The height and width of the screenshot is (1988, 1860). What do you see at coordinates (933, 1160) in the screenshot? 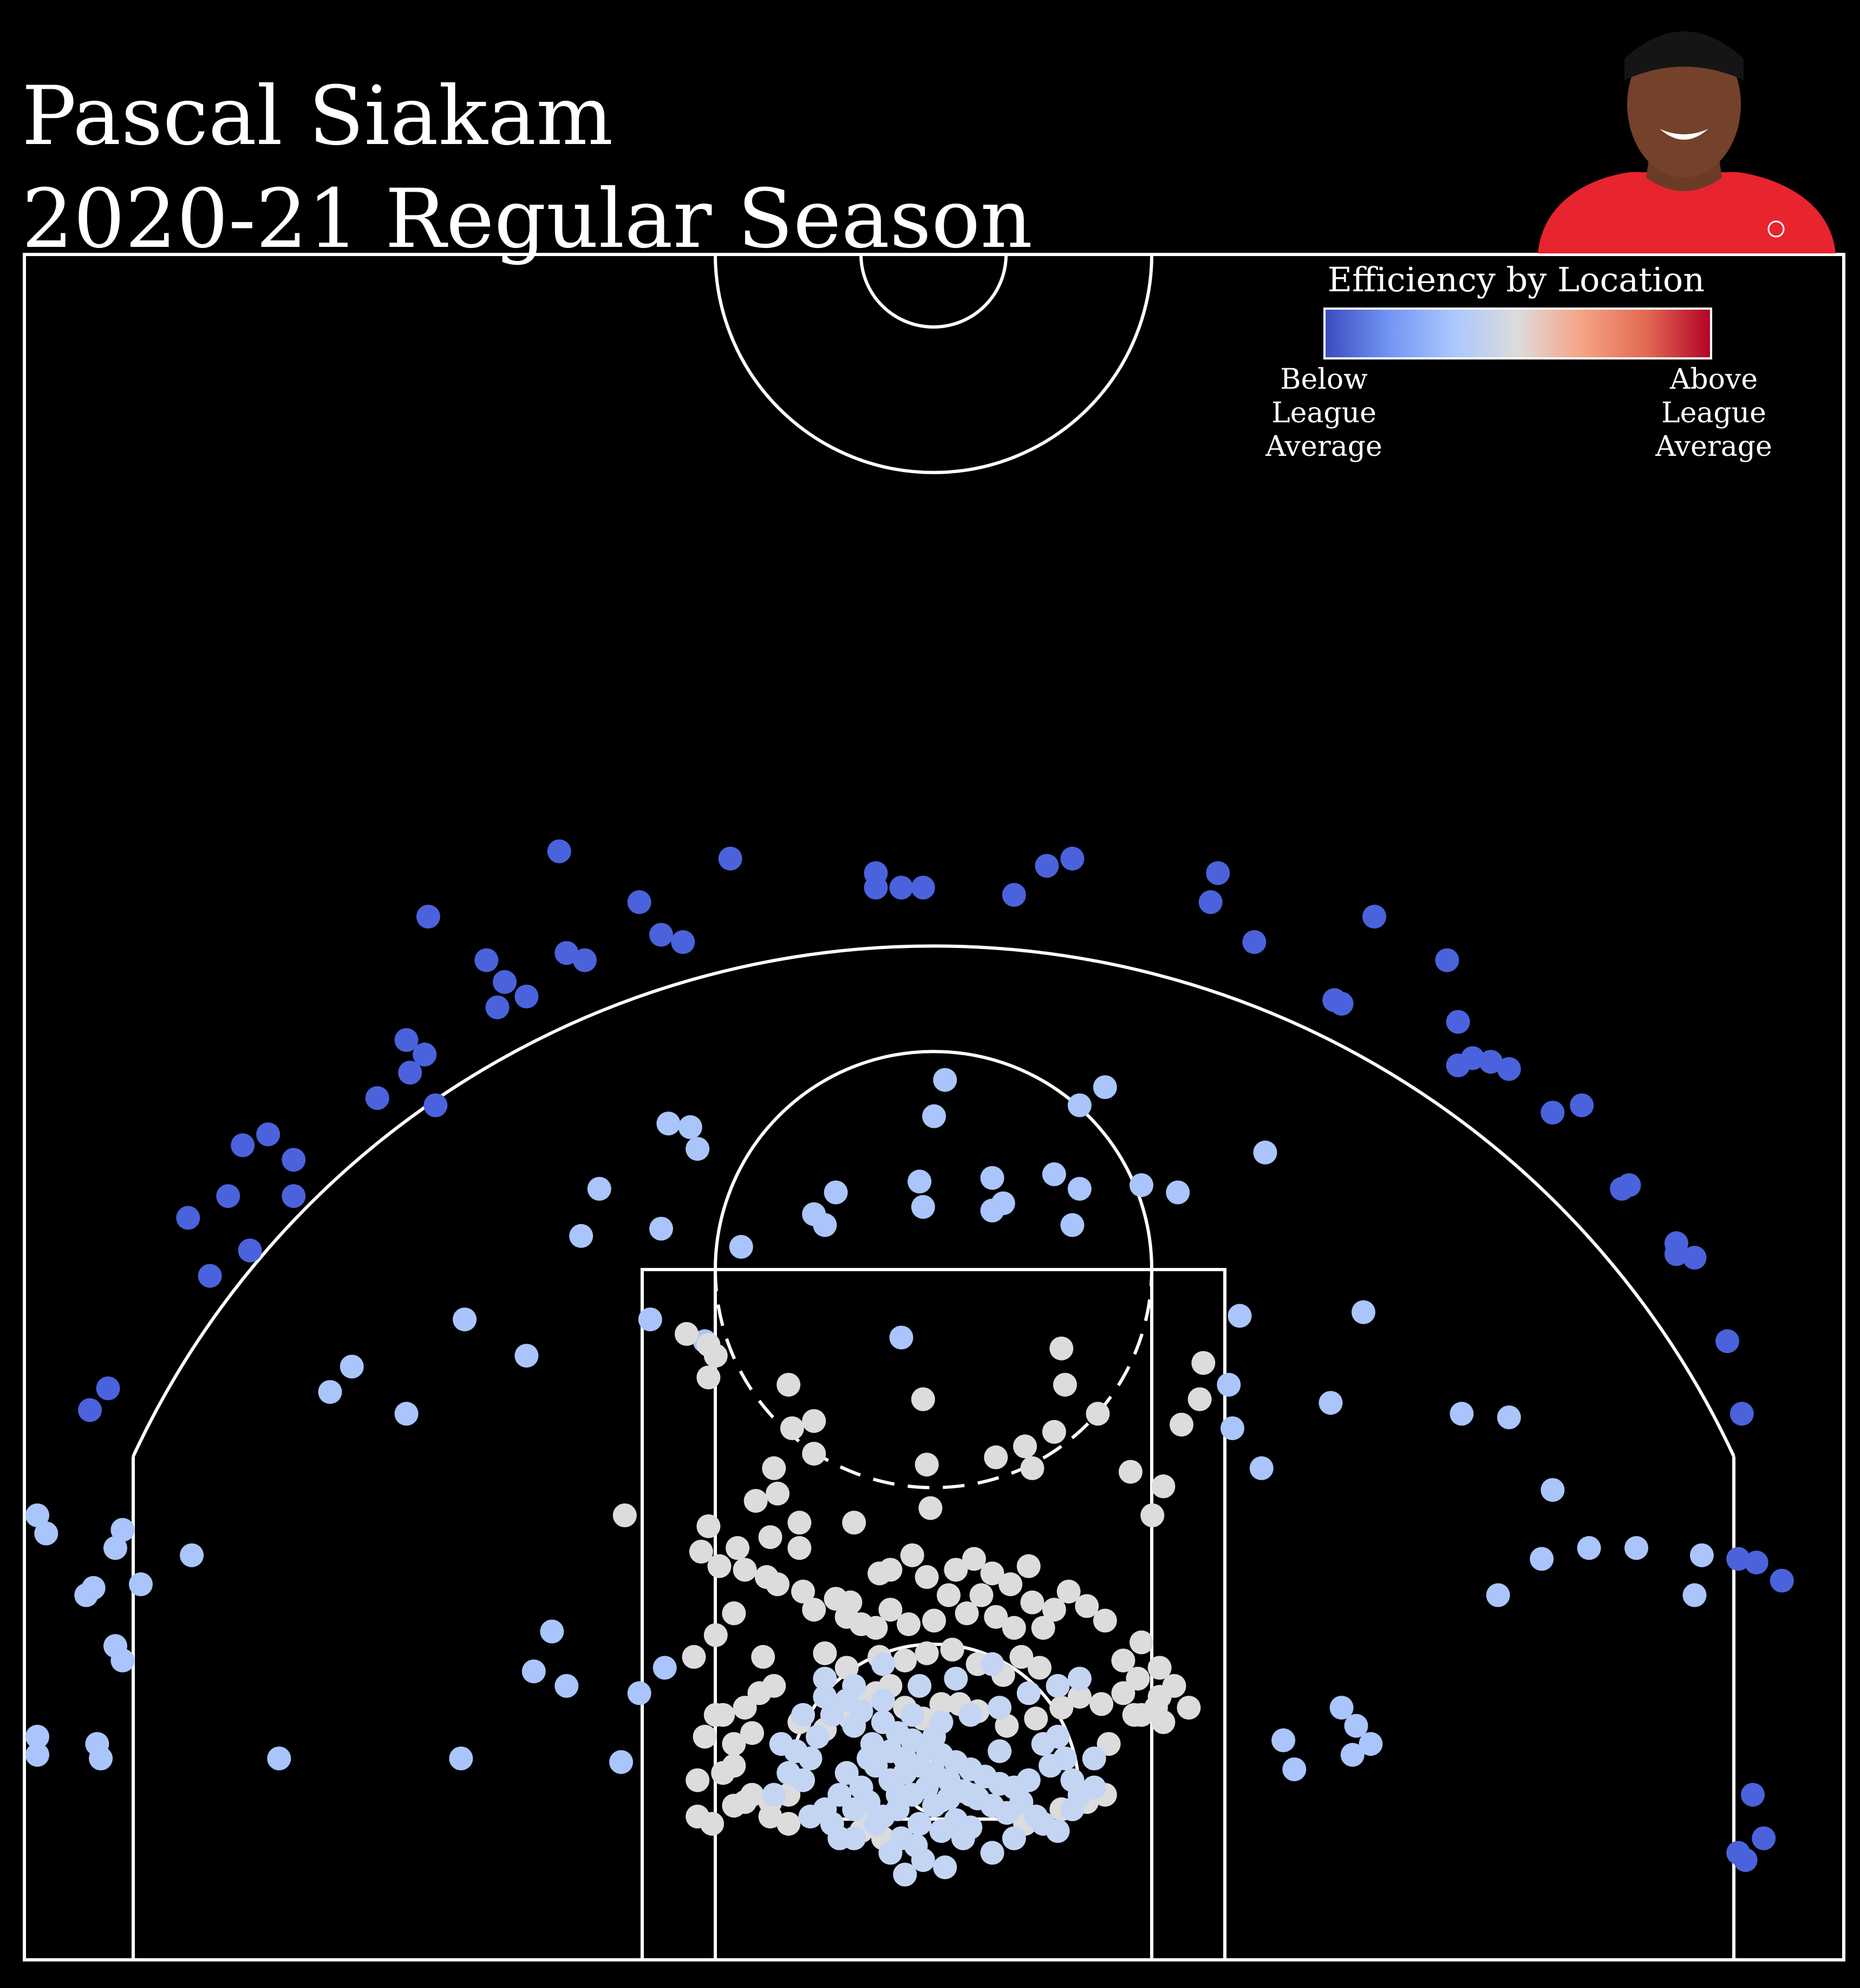
I see `free-throw-circle-top` at bounding box center [933, 1160].